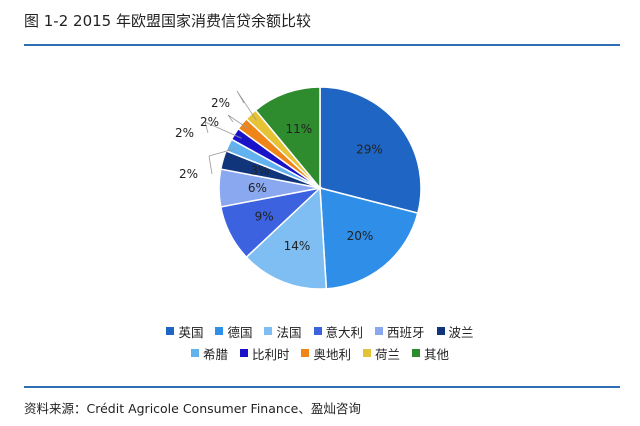 The image size is (640, 426). Describe the element at coordinates (360, 236) in the screenshot. I see `slice-data-label: 20%` at that location.